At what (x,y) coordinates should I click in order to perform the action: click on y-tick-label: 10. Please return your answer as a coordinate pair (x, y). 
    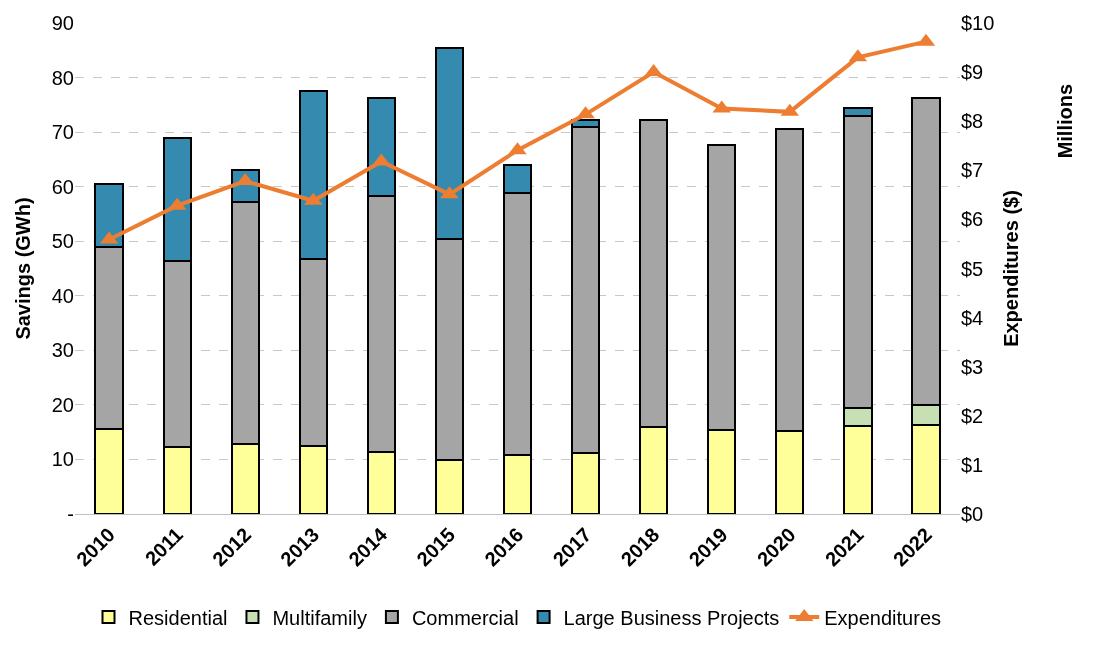
    Looking at the image, I should click on (62, 459).